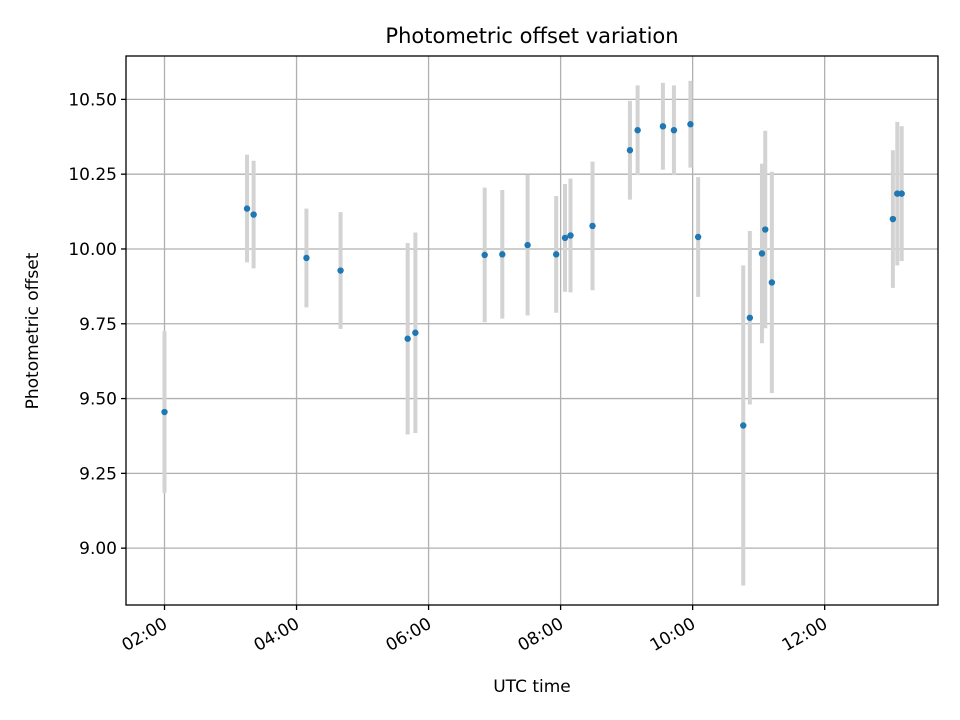 The width and height of the screenshot is (960, 720). What do you see at coordinates (531, 36) in the screenshot?
I see `chart-title: Photometric offset variation` at bounding box center [531, 36].